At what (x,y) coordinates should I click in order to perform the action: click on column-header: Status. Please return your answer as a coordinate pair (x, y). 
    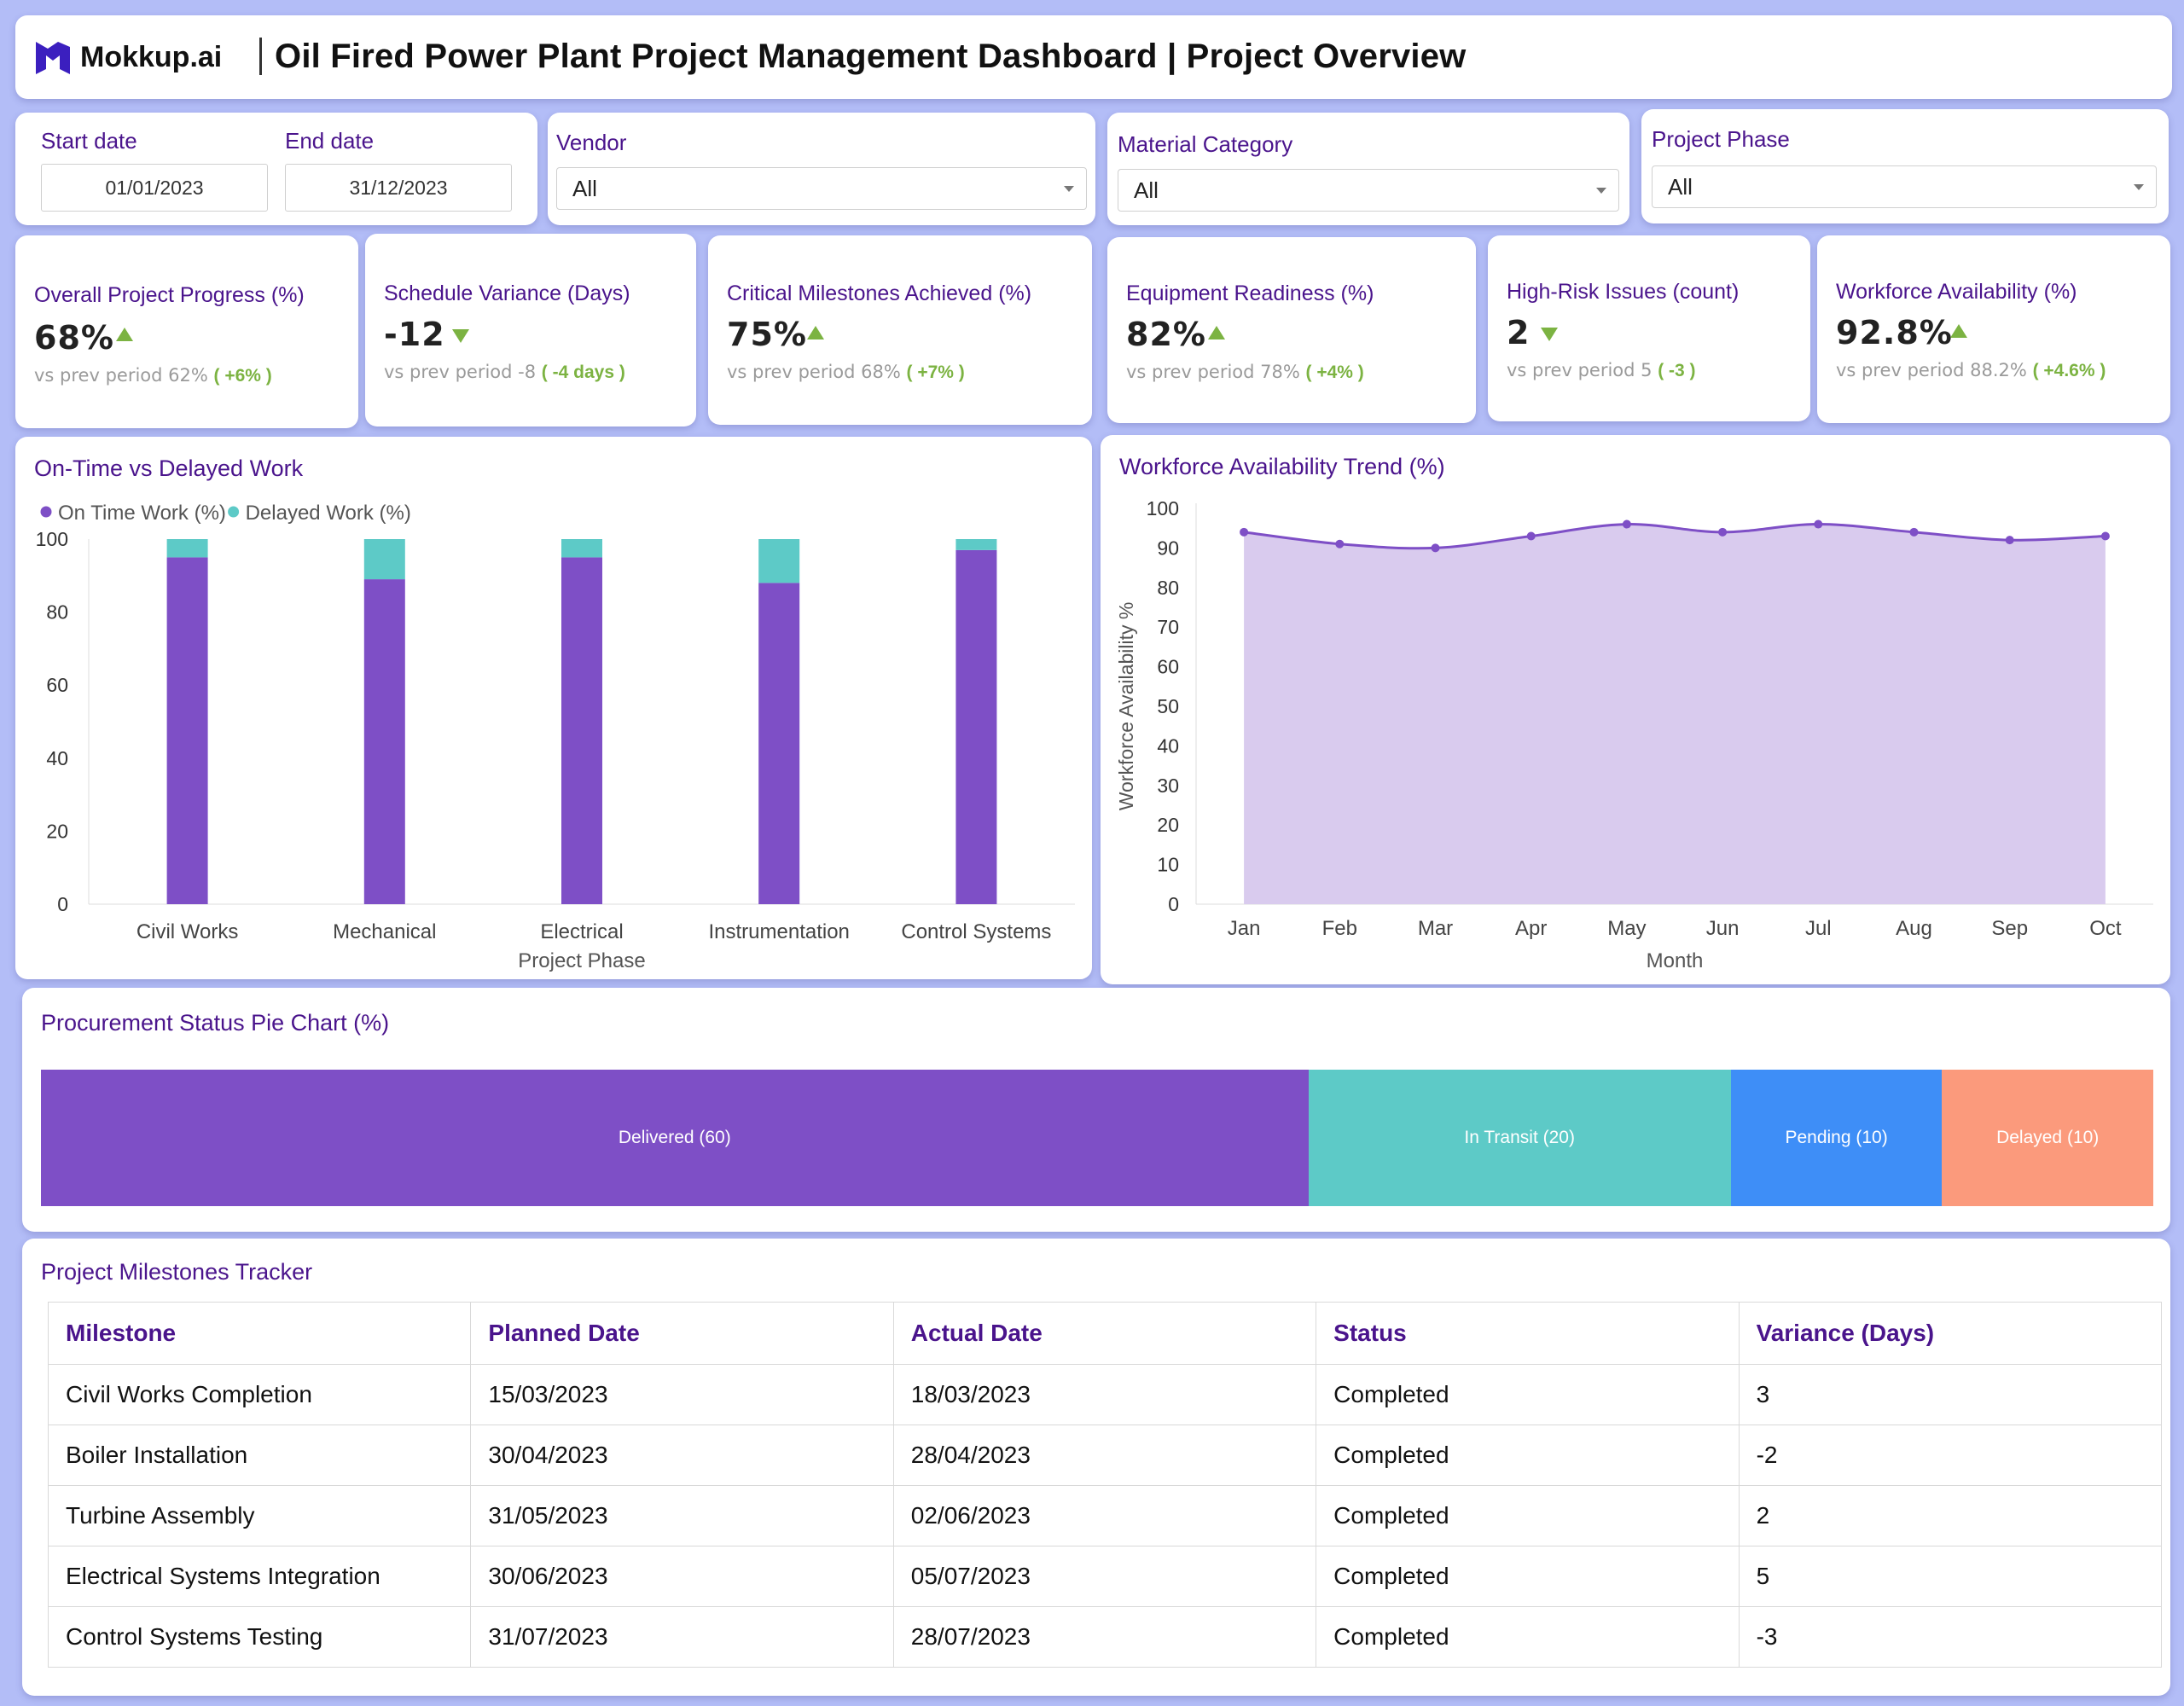
    Looking at the image, I should click on (1528, 1333).